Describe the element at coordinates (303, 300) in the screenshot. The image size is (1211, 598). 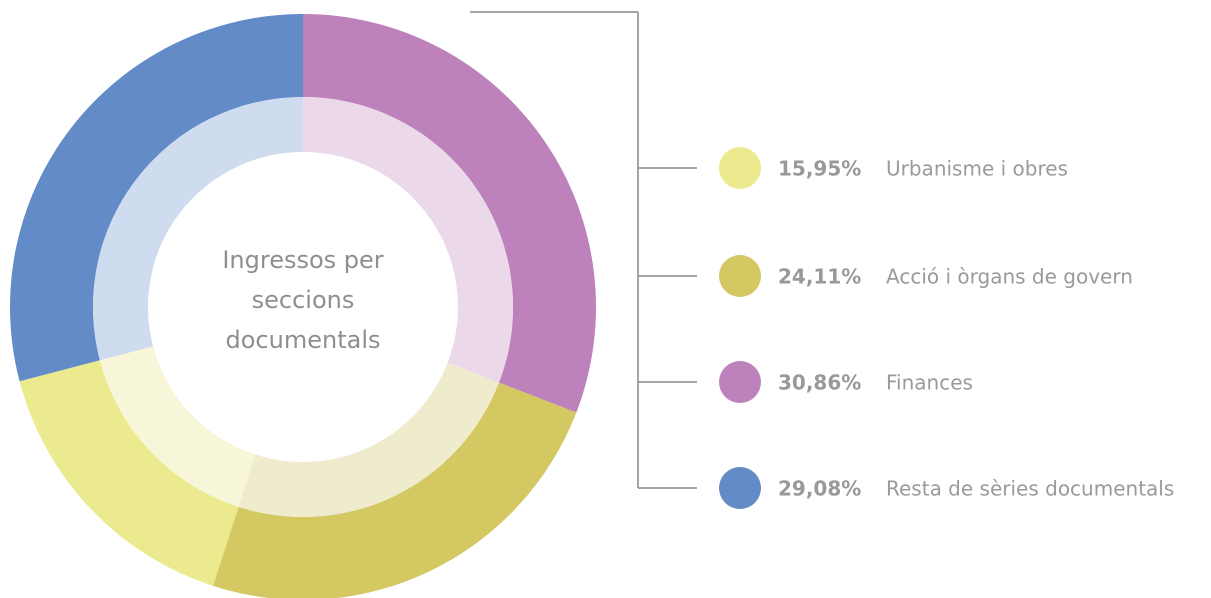
I see `center-title: Ingressos per seccions documentals` at that location.